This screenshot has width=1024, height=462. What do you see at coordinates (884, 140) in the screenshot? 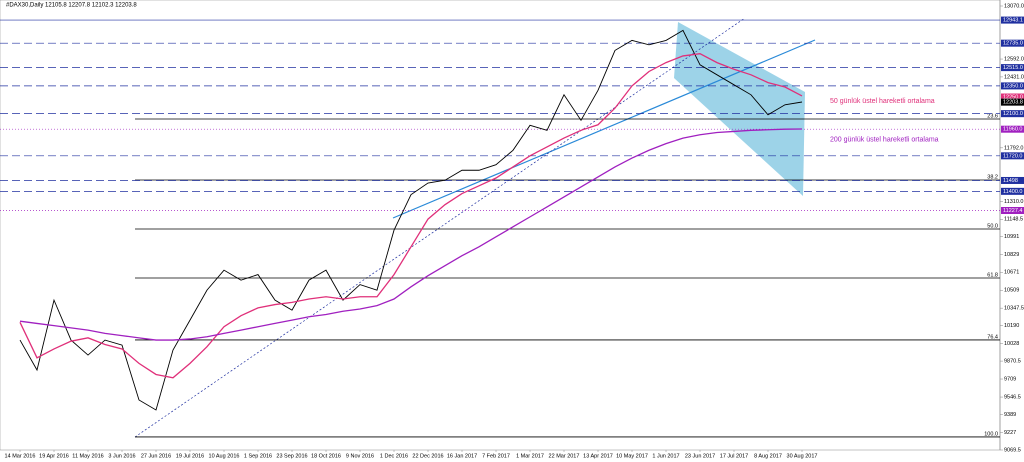
I see `annotation: 200 günlük üstel hareketli ortalama` at bounding box center [884, 140].